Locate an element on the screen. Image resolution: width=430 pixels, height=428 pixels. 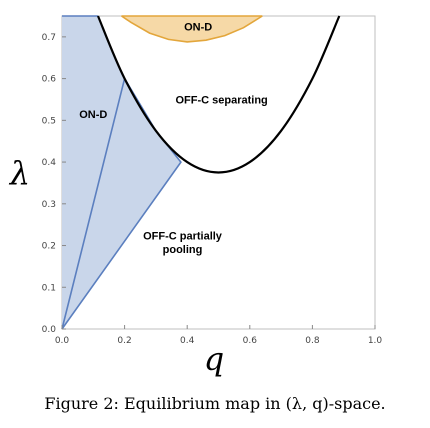
x-tick-label: 0.4 is located at coordinates (187, 341).